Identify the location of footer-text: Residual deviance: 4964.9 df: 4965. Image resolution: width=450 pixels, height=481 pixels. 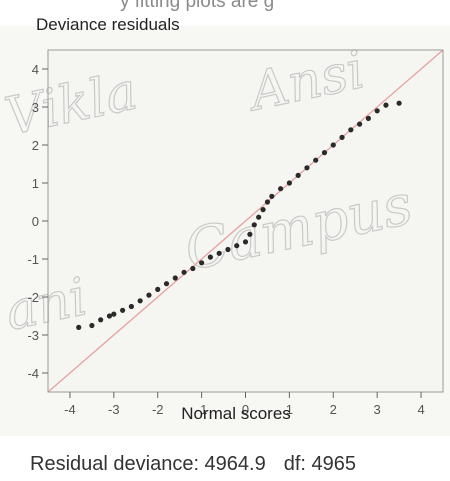
(193, 464).